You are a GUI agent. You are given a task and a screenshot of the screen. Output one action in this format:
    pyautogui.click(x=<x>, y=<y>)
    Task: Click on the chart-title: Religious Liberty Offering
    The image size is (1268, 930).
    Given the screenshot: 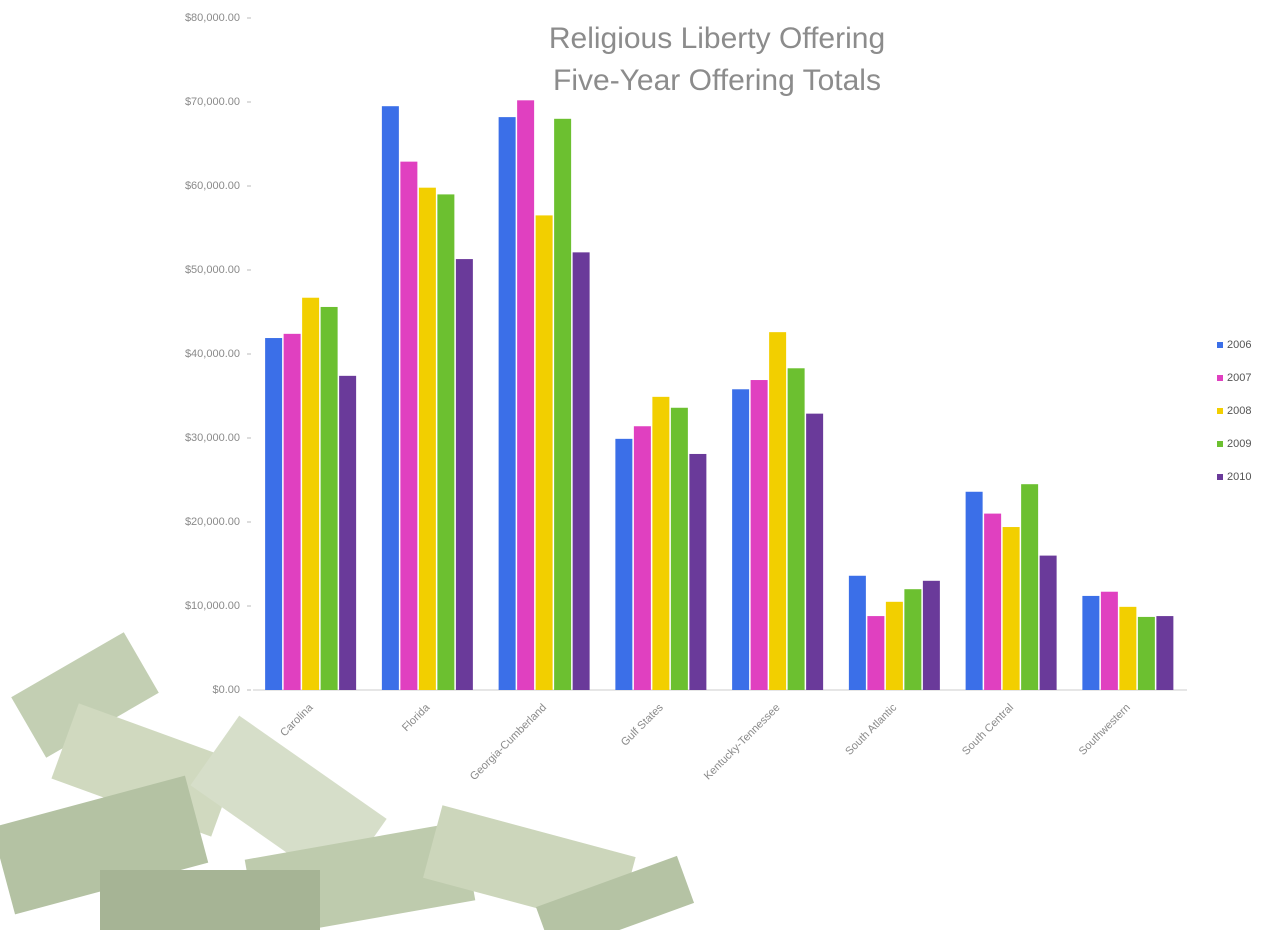 What is the action you would take?
    pyautogui.click(x=717, y=38)
    